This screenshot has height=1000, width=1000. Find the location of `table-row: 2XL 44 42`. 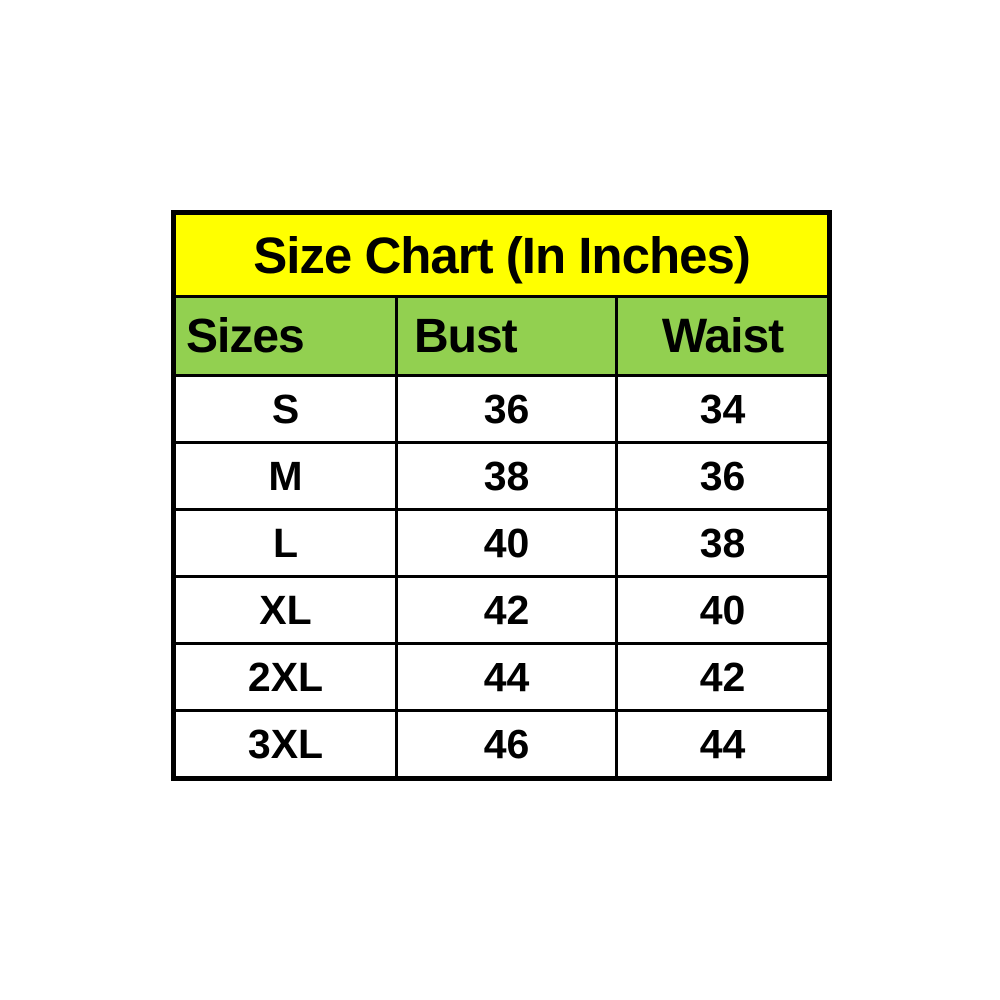

table-row: 2XL 44 42 is located at coordinates (502, 677).